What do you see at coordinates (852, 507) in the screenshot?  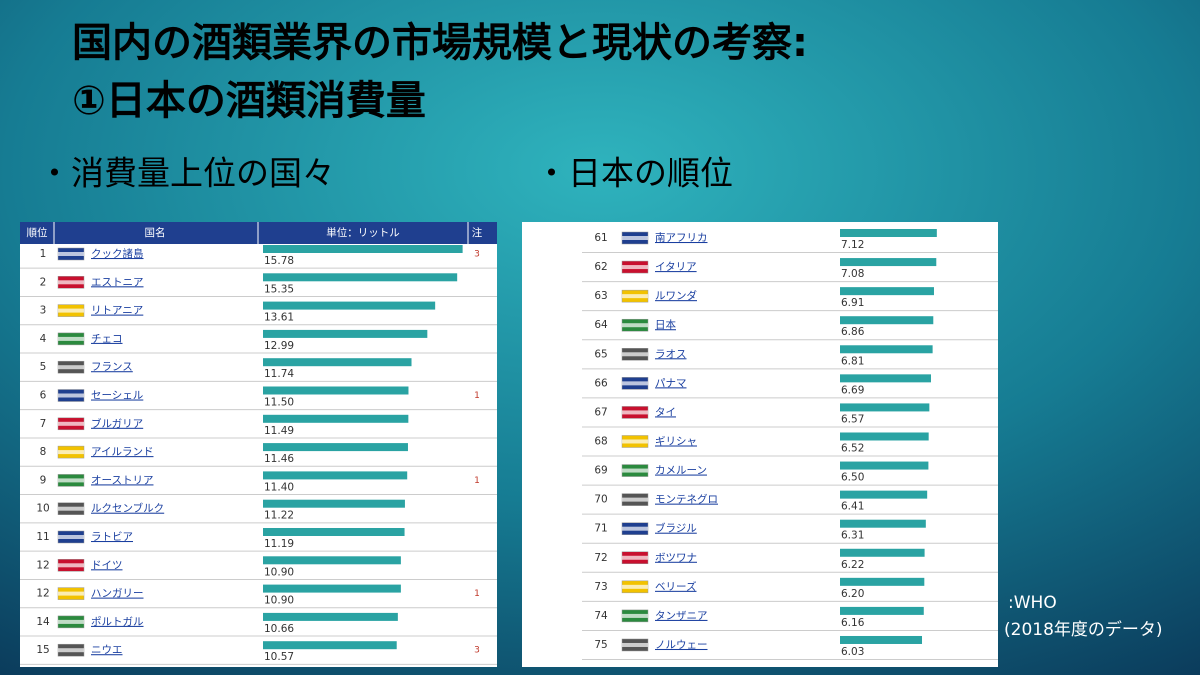 I see `value-label: 6.41` at bounding box center [852, 507].